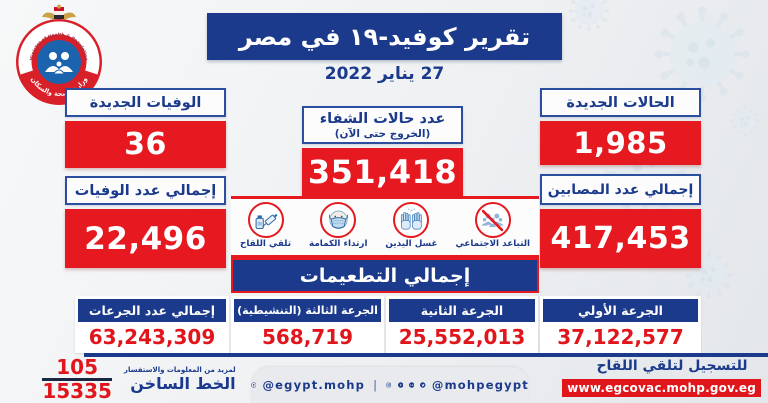  I want to click on vaccine-icon, so click(265, 220).